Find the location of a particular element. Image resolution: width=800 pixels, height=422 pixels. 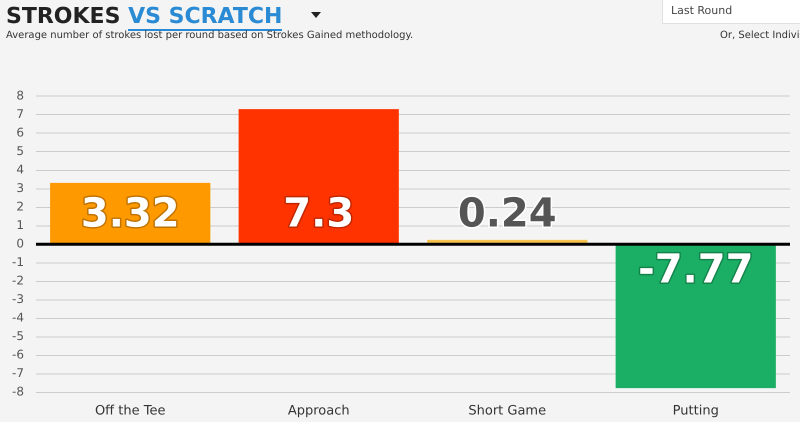

data-label: 7.3 is located at coordinates (318, 213).